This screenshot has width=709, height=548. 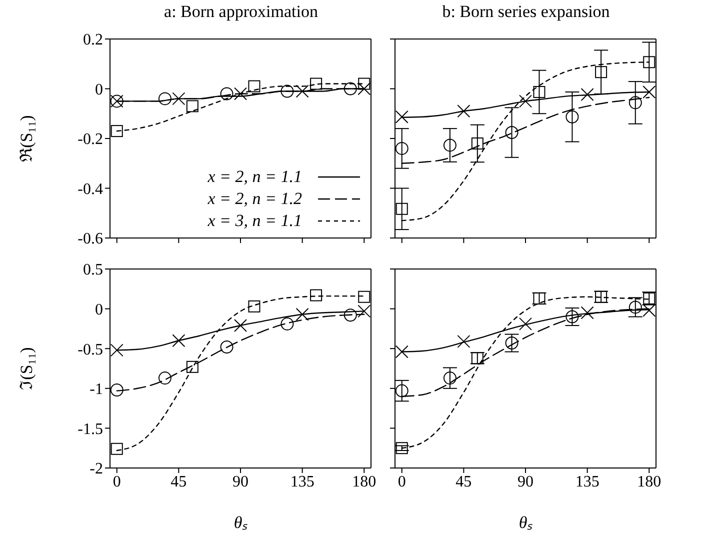 What do you see at coordinates (93, 40) in the screenshot?
I see `y-tick-label: 0.2` at bounding box center [93, 40].